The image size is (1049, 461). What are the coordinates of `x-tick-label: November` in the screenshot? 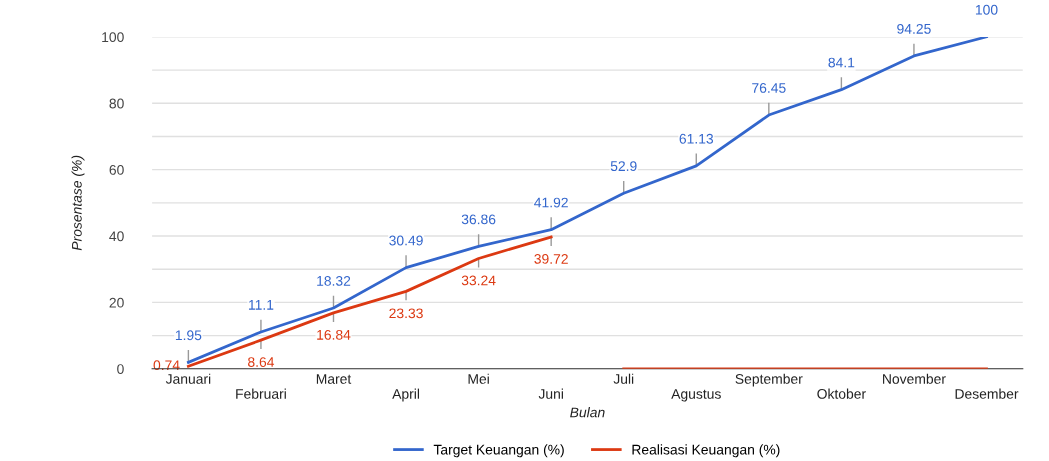 It's located at (914, 378).